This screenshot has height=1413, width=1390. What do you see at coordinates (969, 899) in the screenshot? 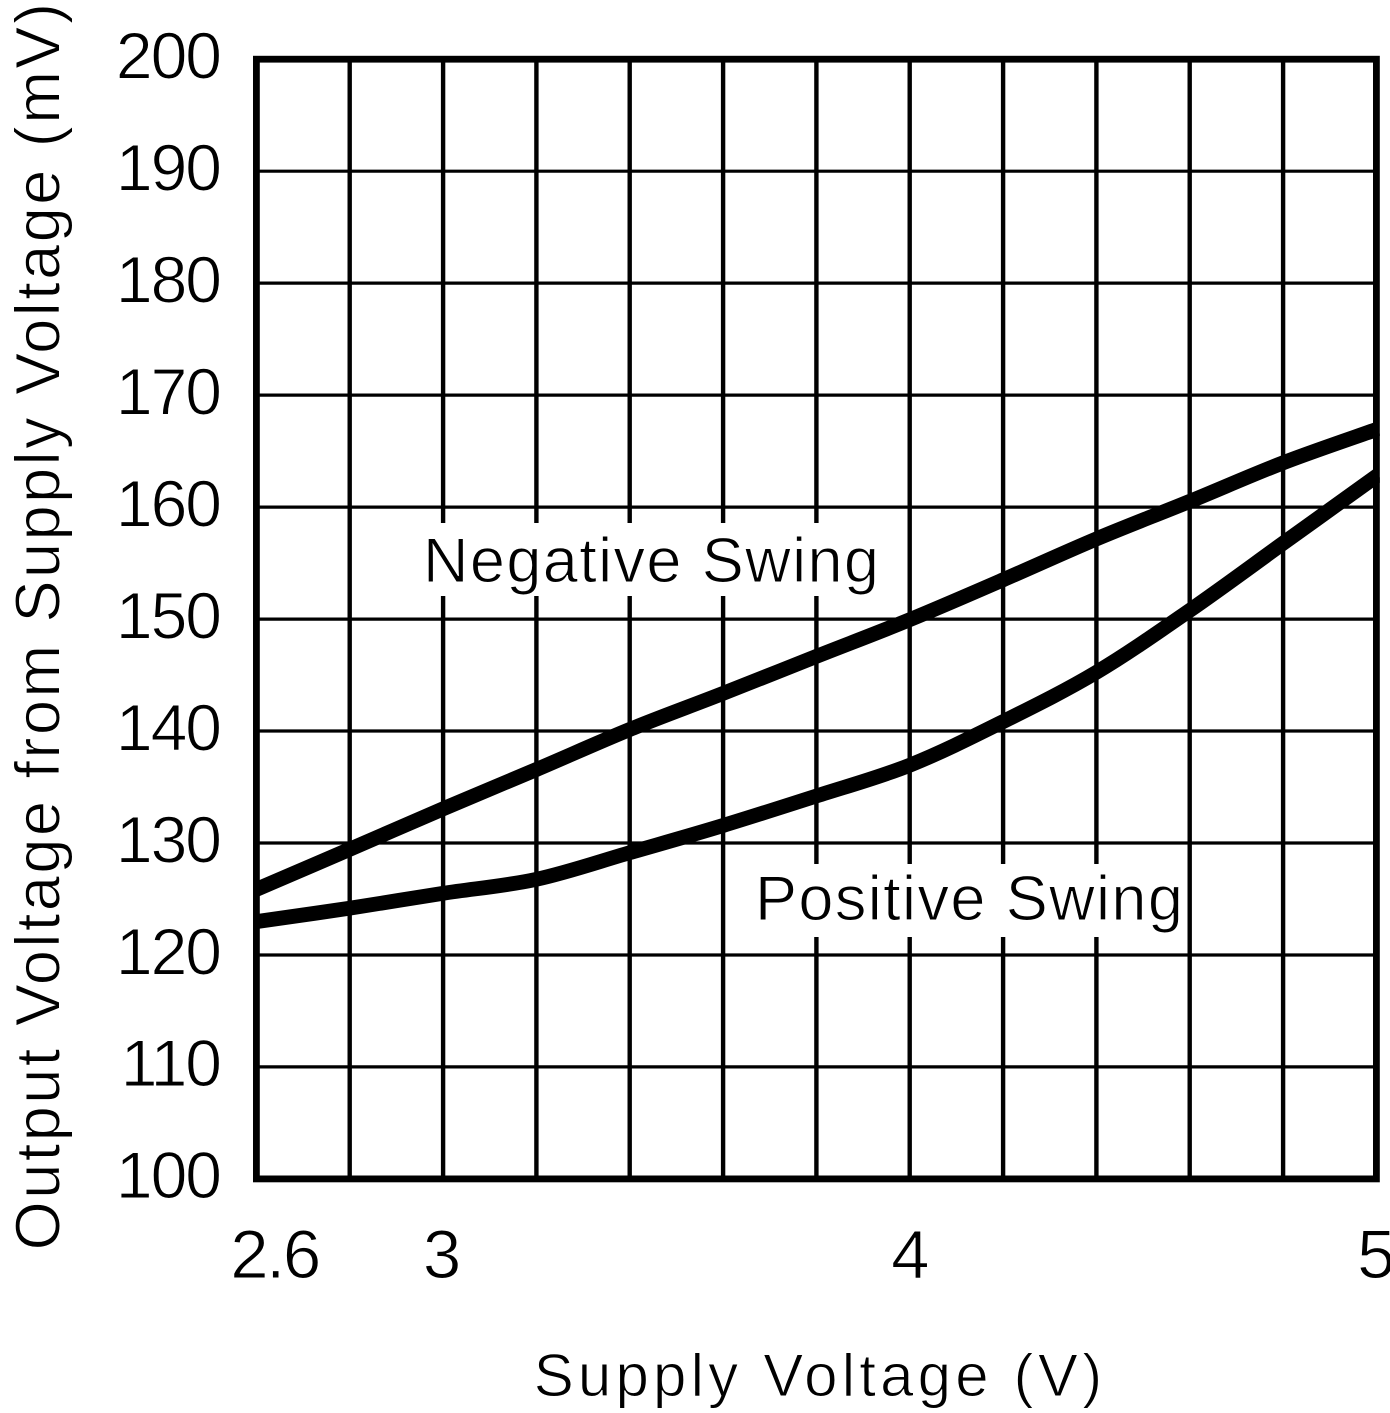
I see `svg-text: Positive Swing` at bounding box center [969, 899].